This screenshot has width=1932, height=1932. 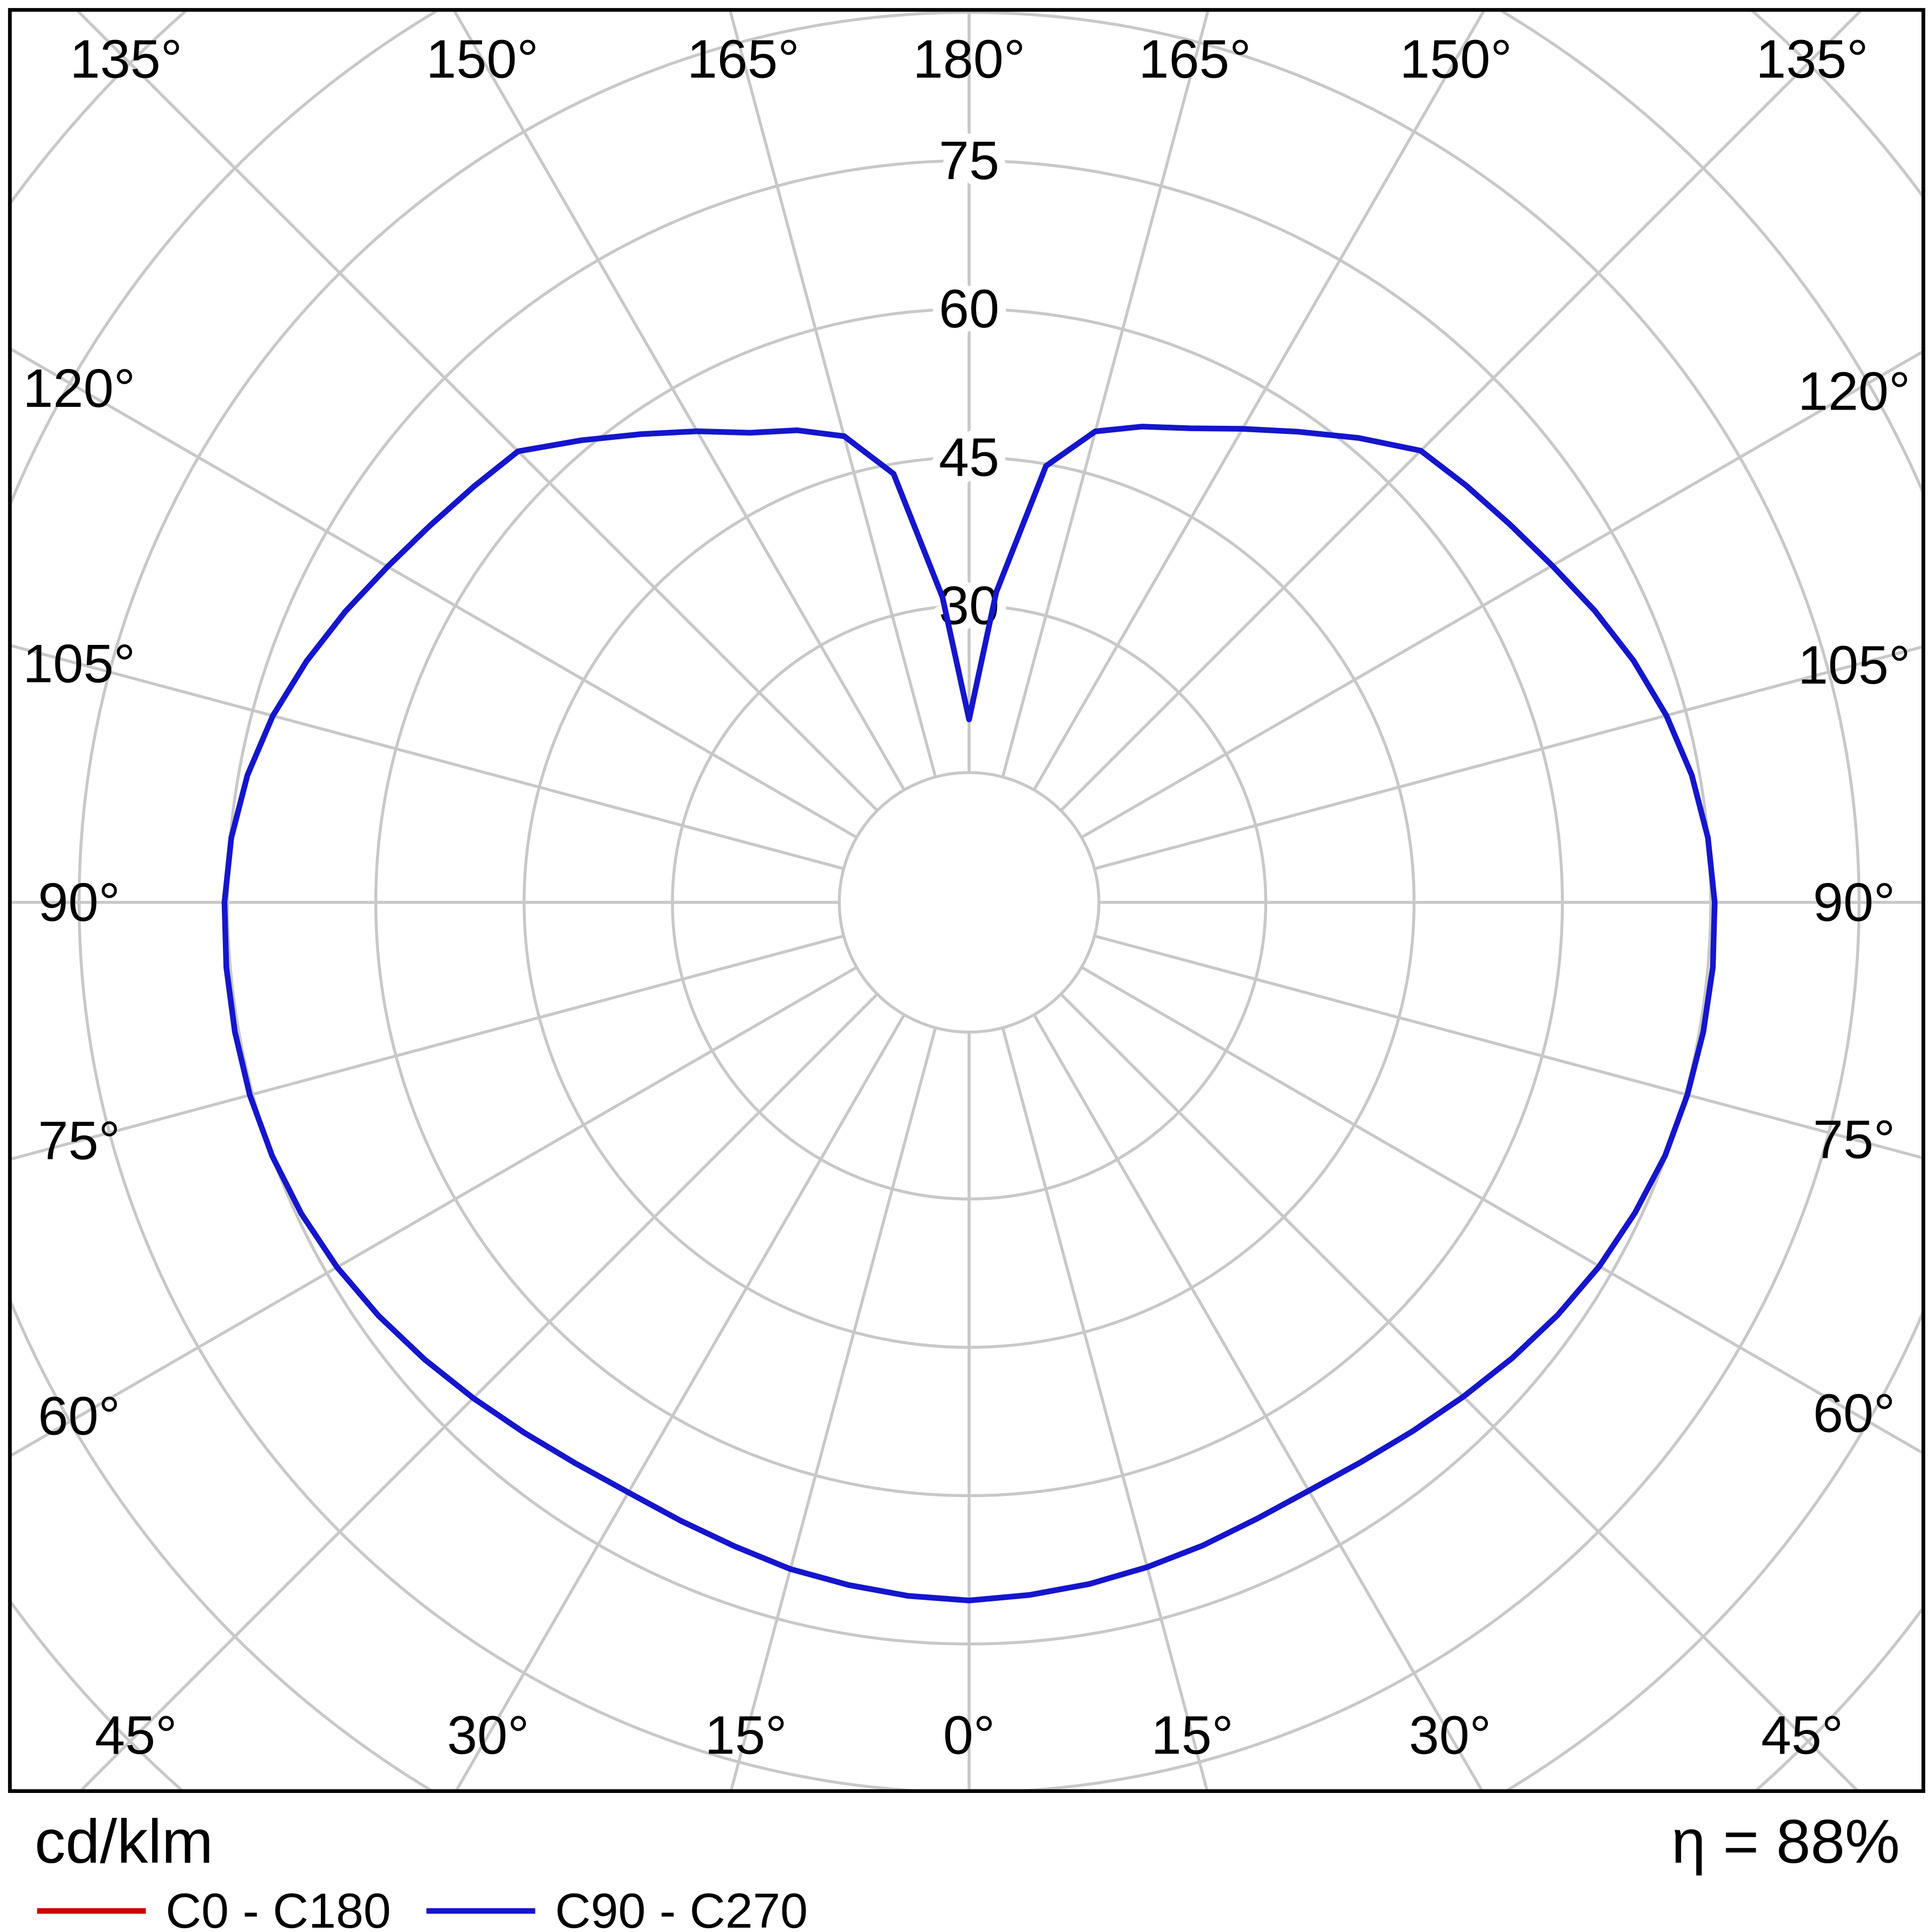 I want to click on angle-label-15-right: 15°, so click(x=1193, y=1735).